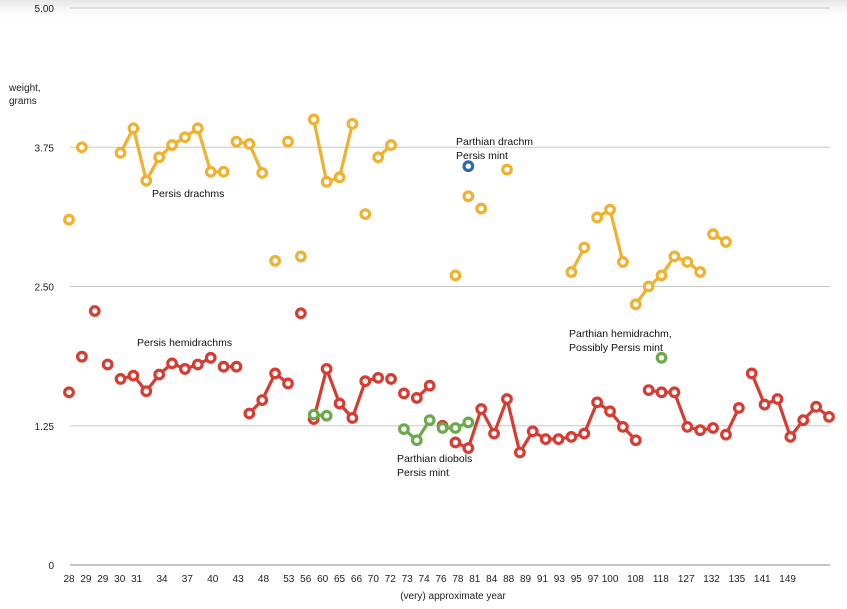 This screenshot has width=847, height=609. Describe the element at coordinates (69, 579) in the screenshot. I see `x-tick-label: 28` at that location.